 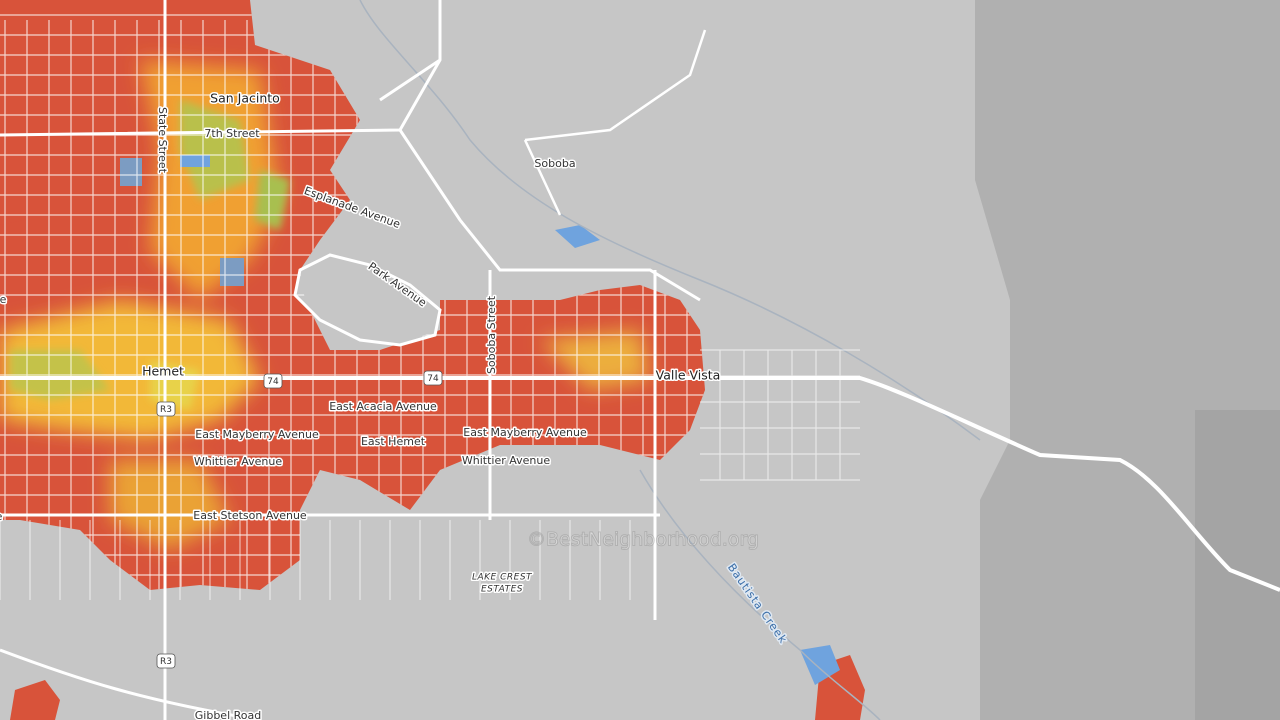 I want to click on heat-yellow, so click(x=175, y=385).